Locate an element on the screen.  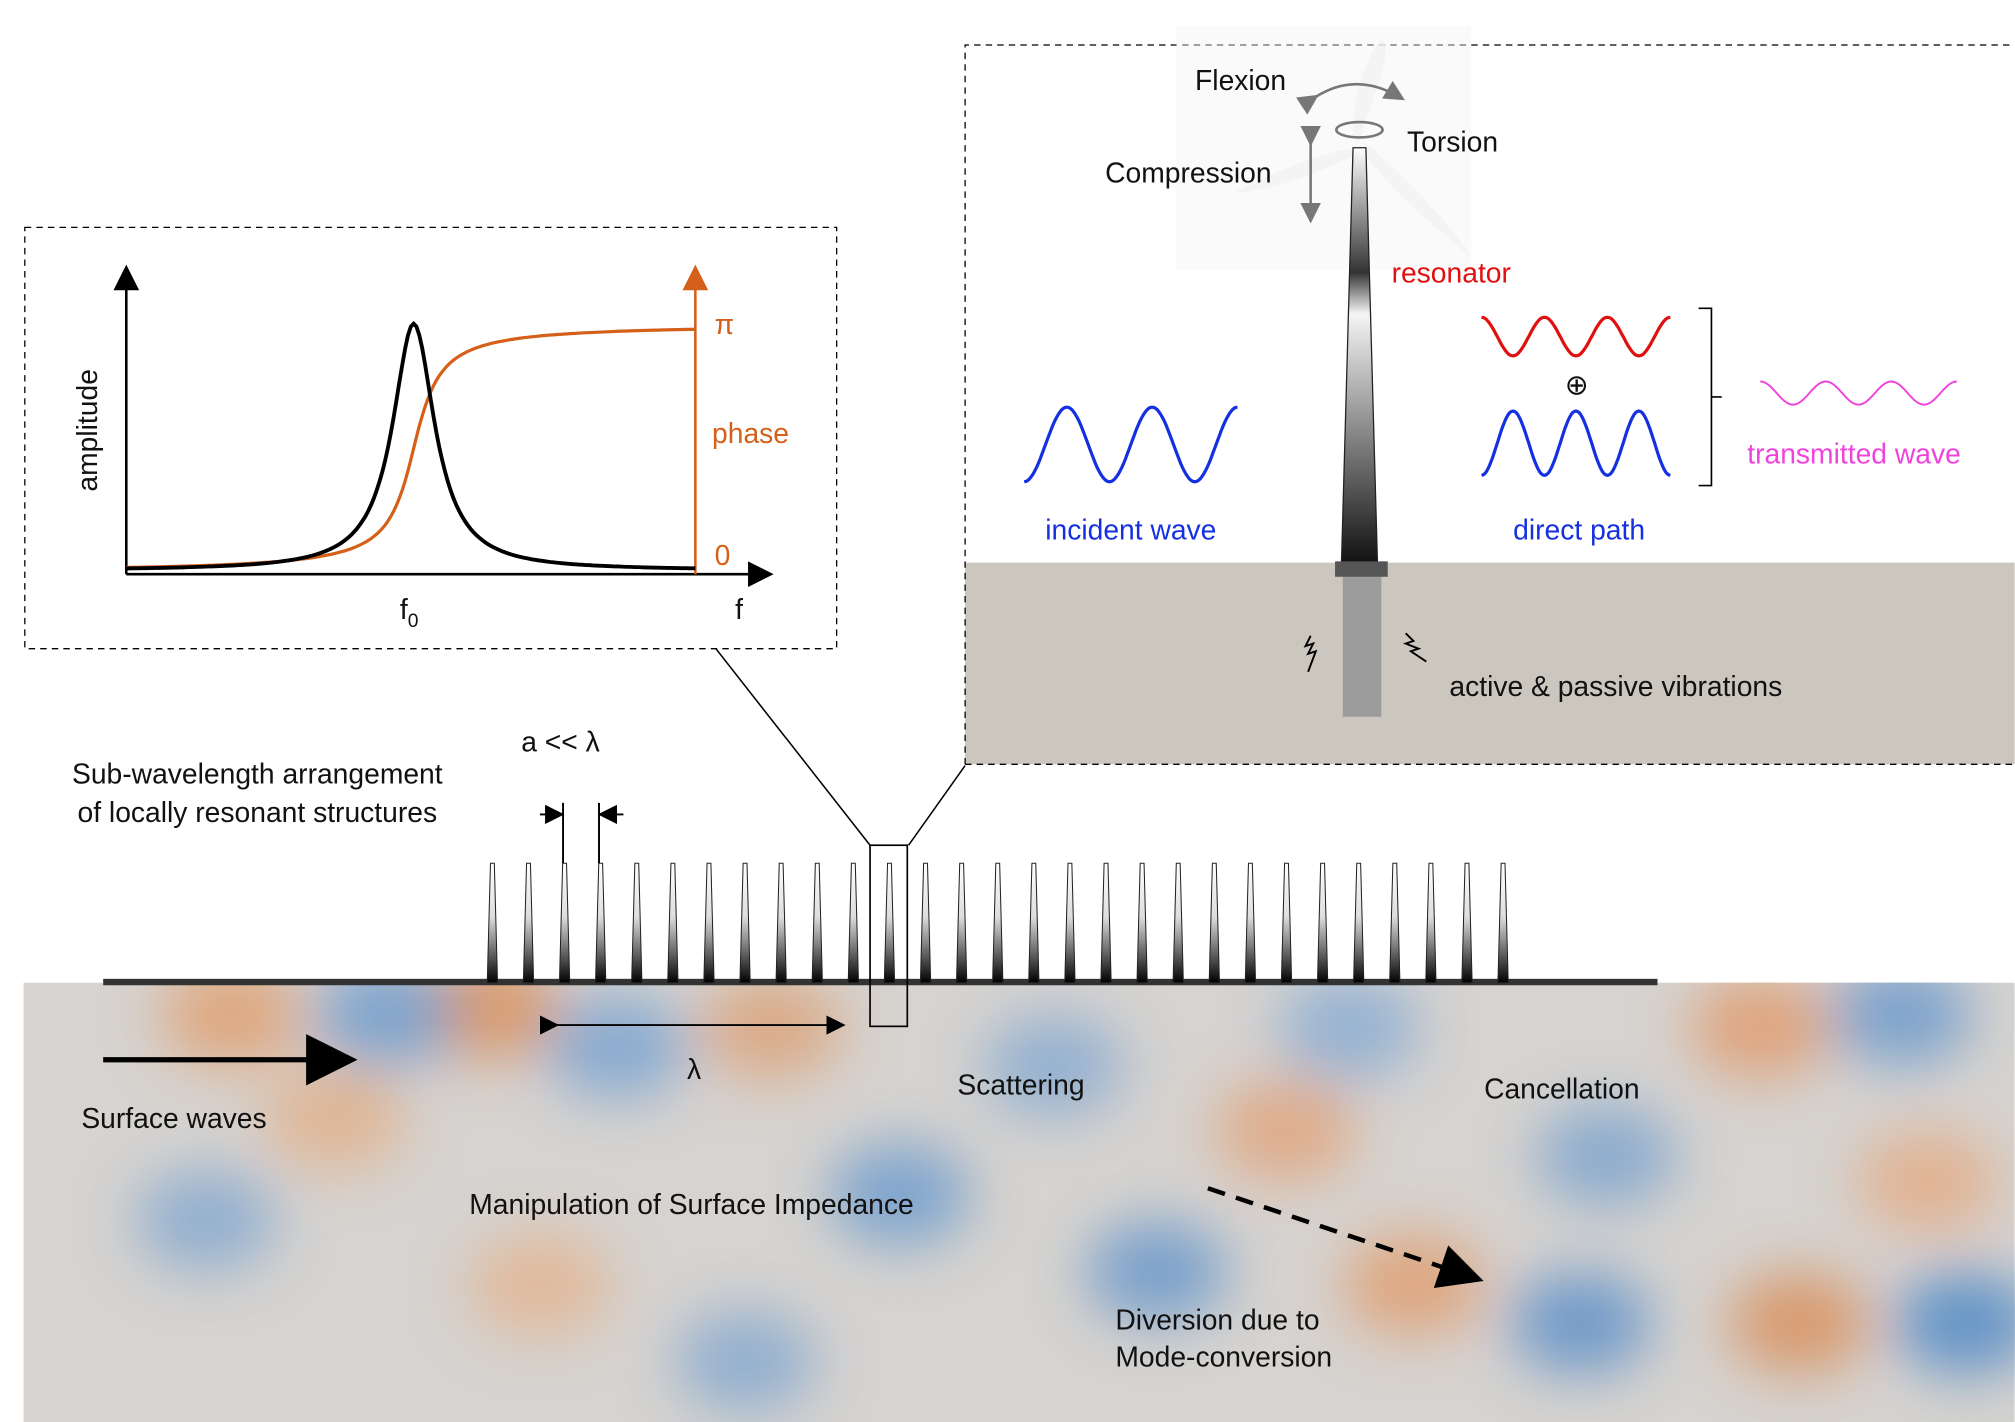
turbine-blades is located at coordinates (1323, 147).